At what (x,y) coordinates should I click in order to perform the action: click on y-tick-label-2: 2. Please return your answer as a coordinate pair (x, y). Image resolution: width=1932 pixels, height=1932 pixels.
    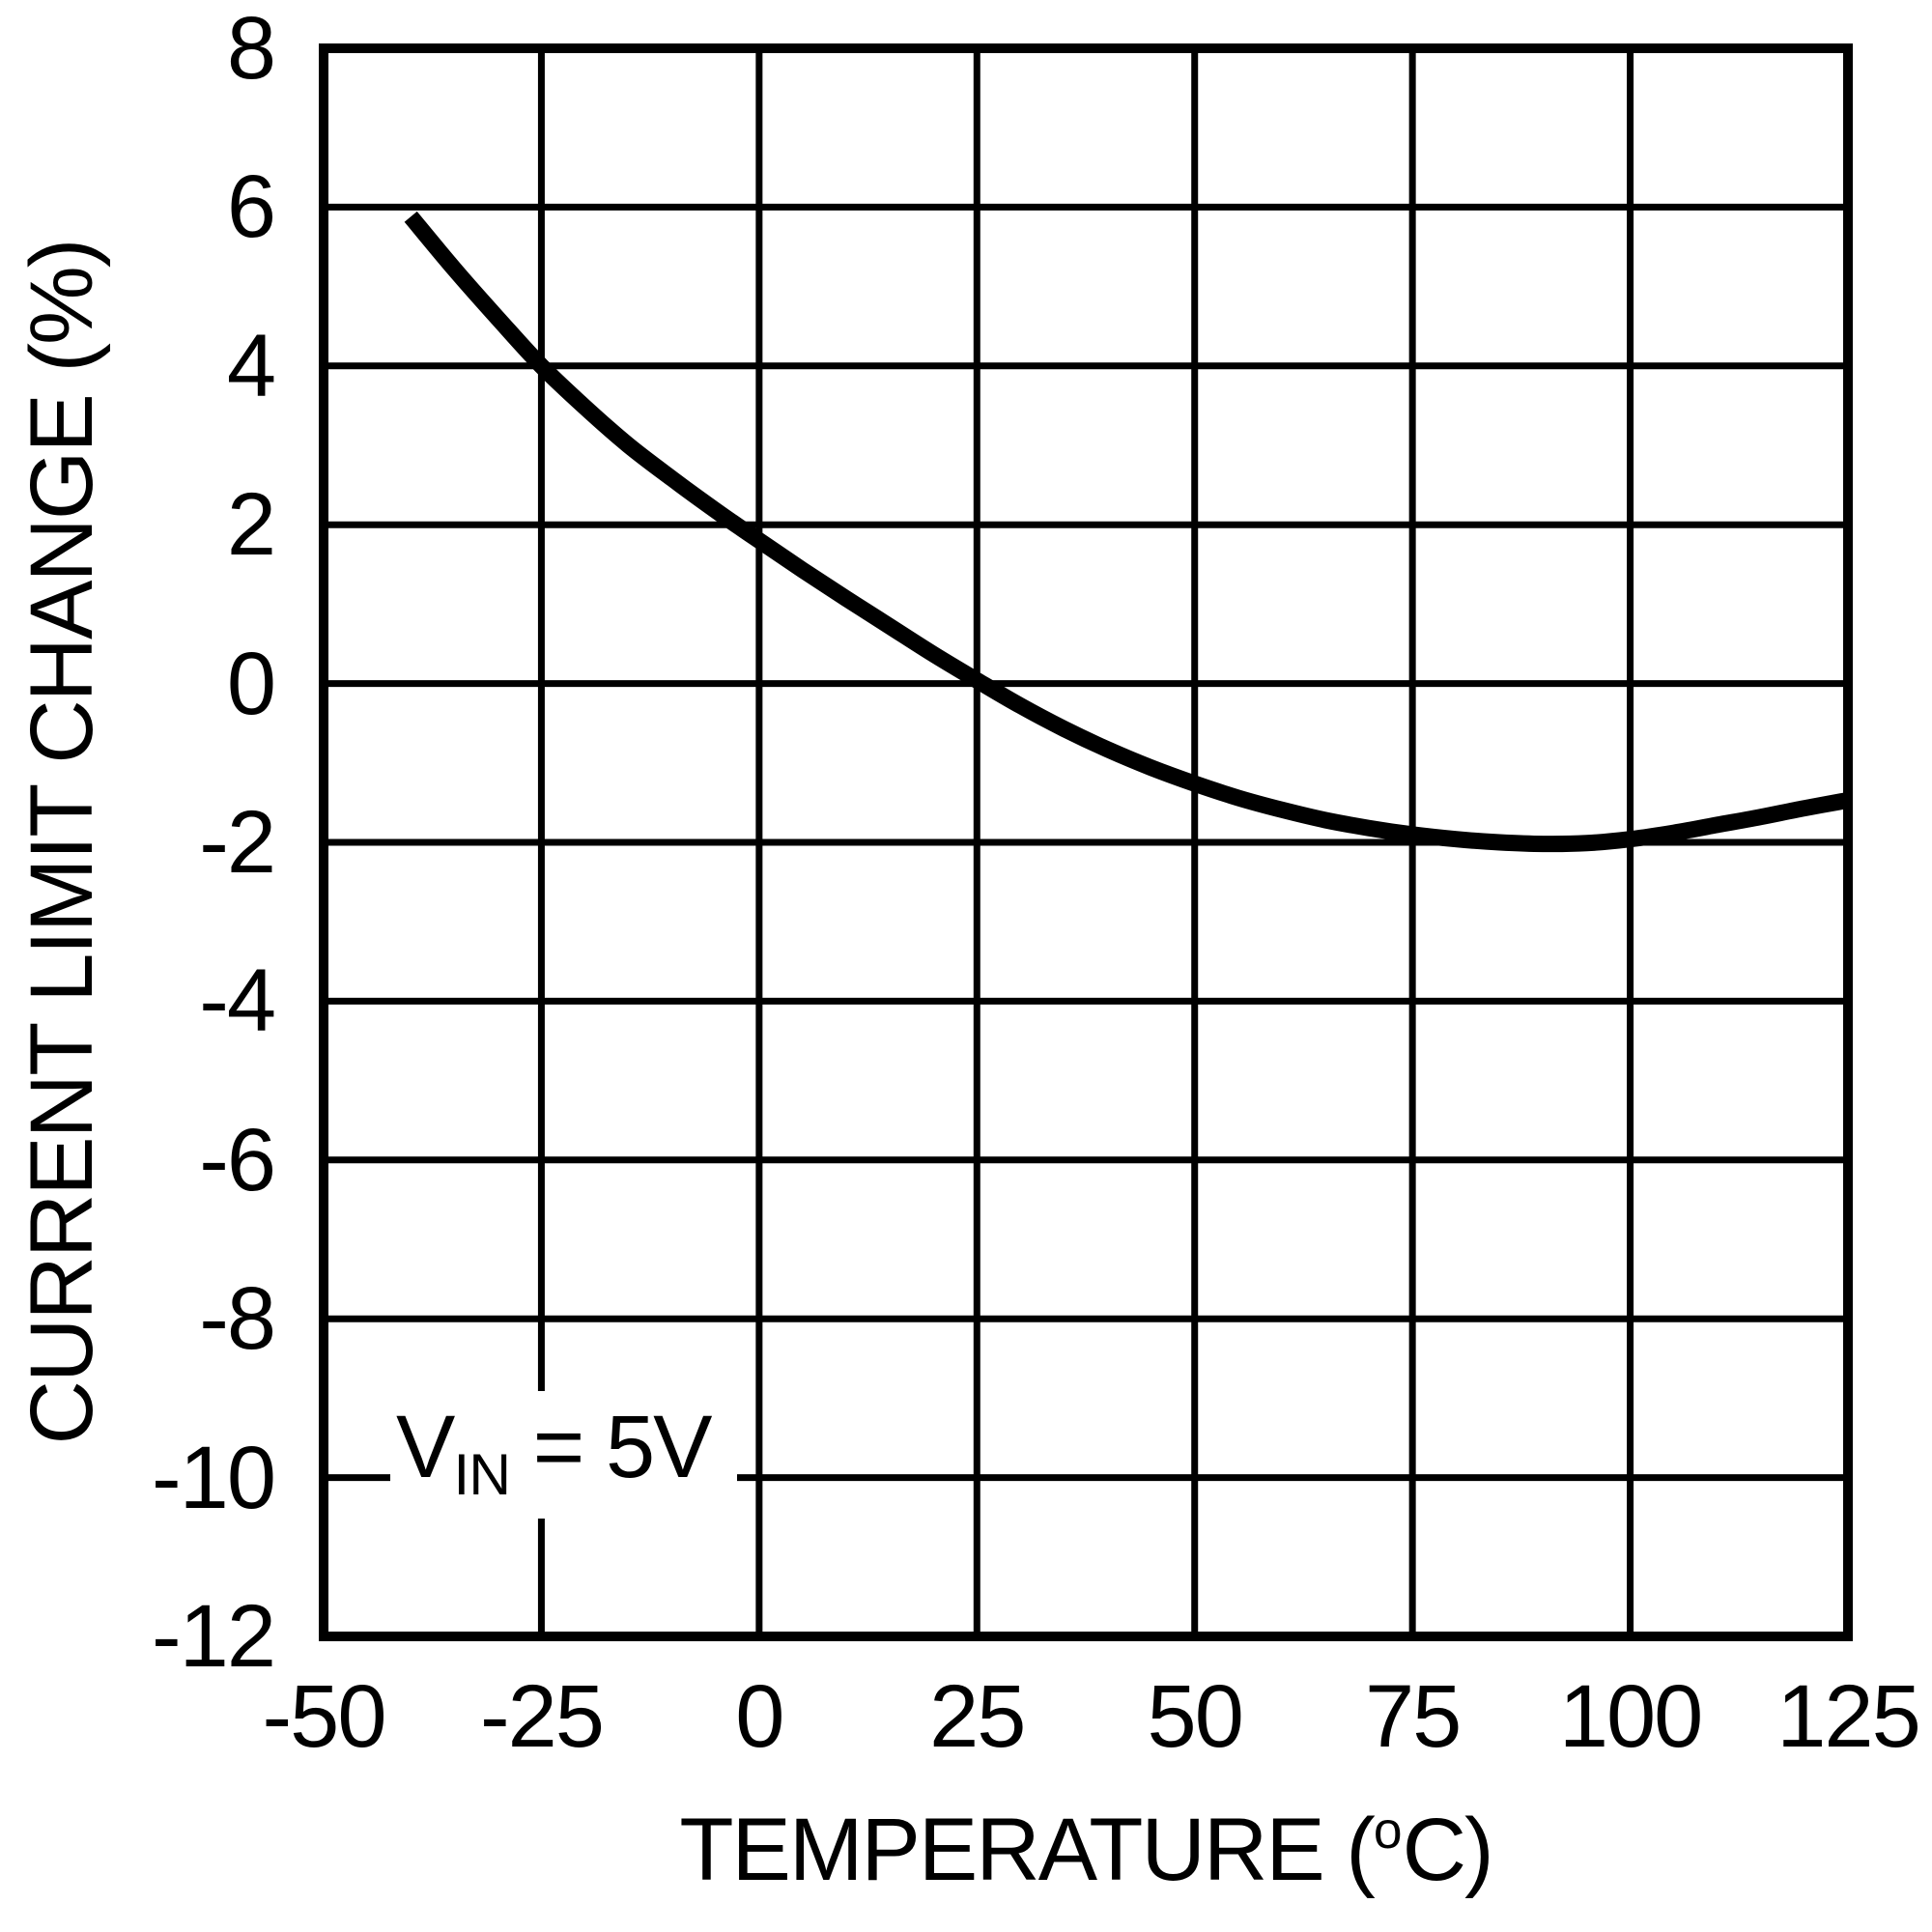
    Looking at the image, I should click on (251, 525).